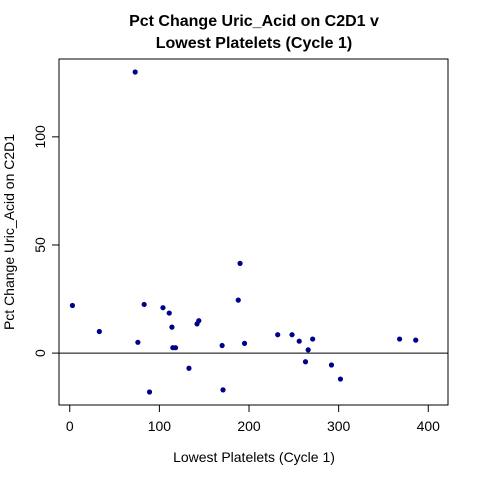  What do you see at coordinates (40, 137) in the screenshot?
I see `y-tick-label: 100` at bounding box center [40, 137].